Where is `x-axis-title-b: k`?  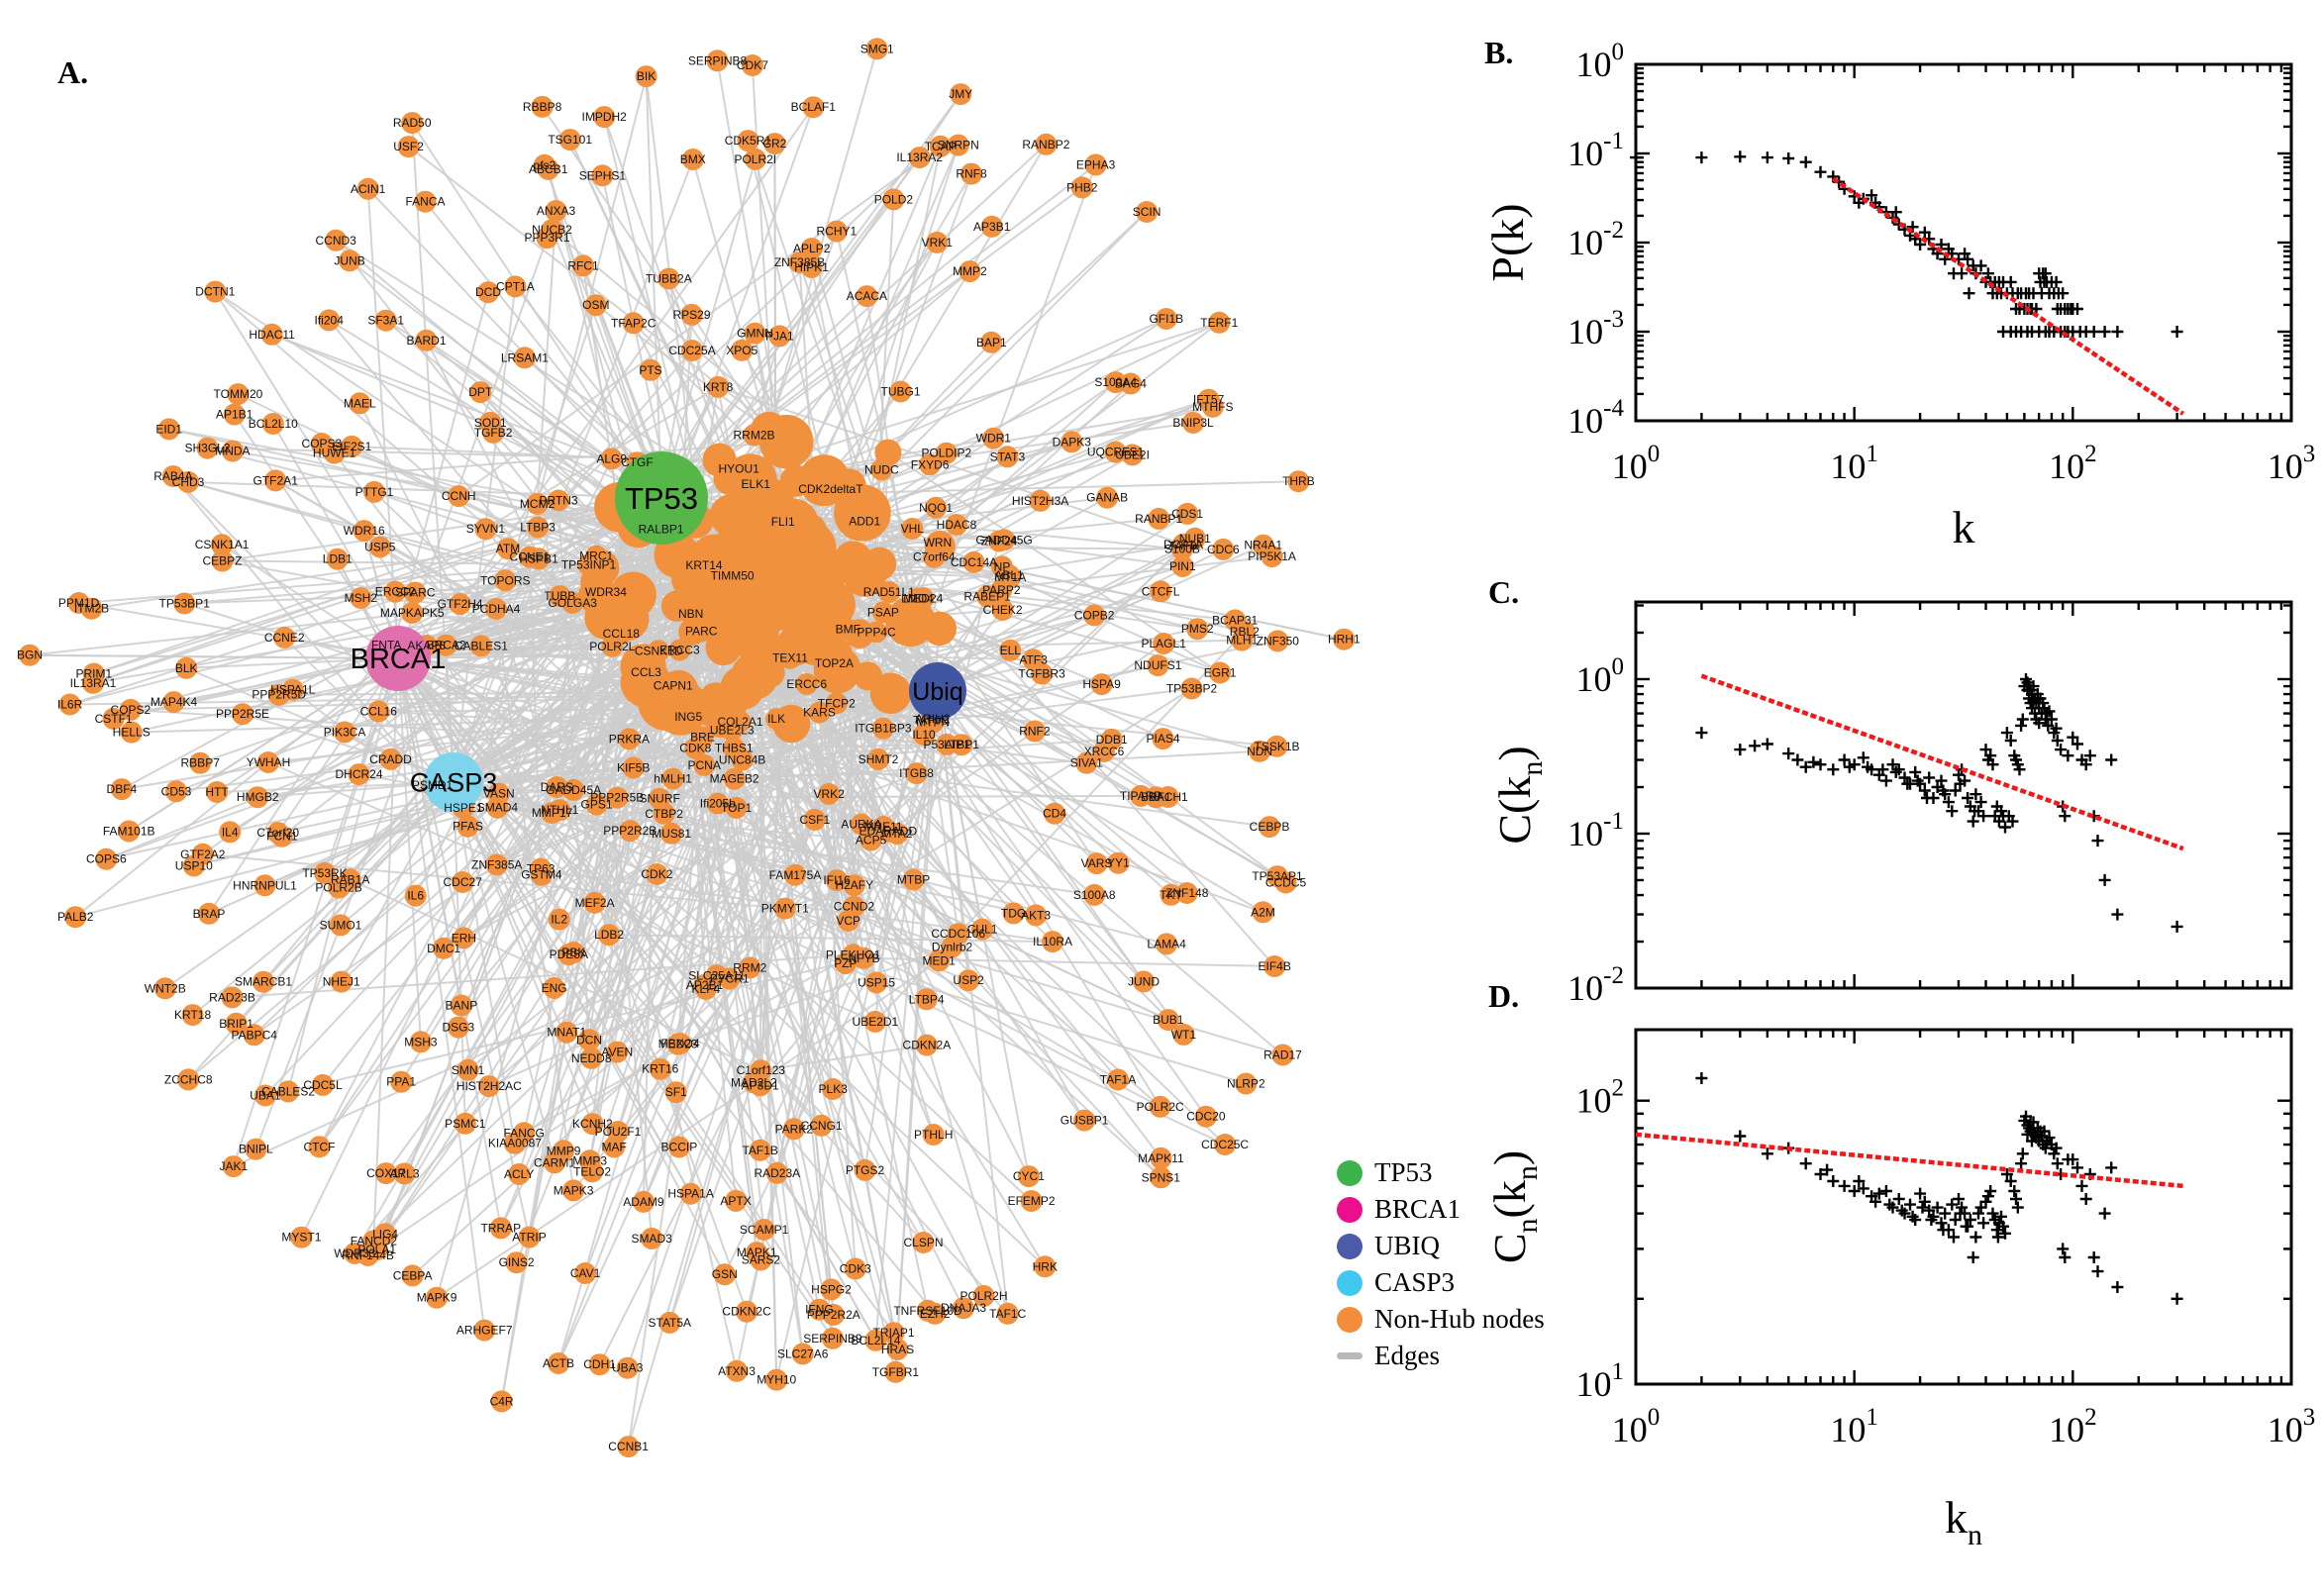
x-axis-title-b: k is located at coordinates (1964, 527).